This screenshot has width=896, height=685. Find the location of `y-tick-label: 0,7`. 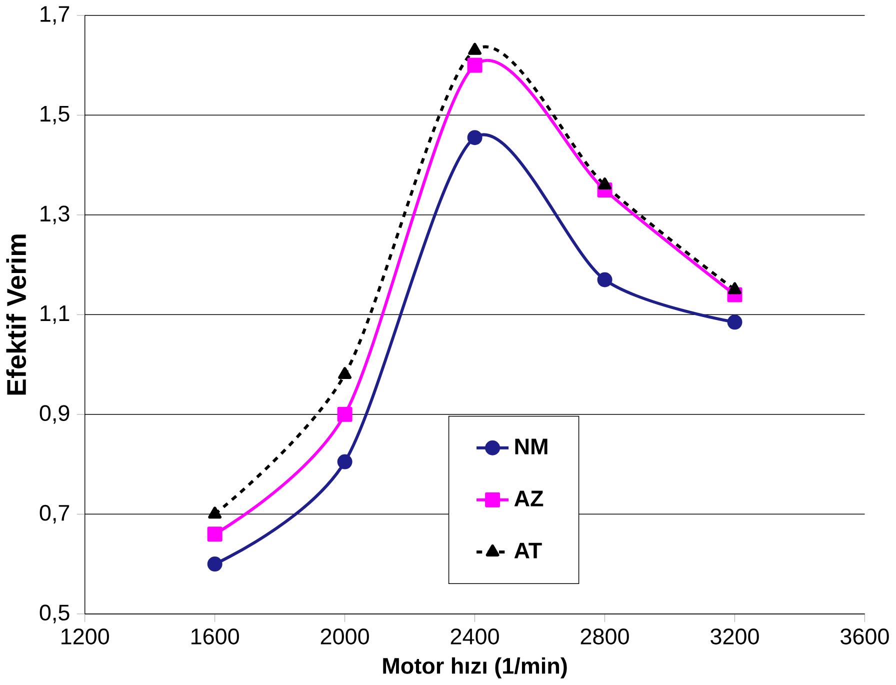

y-tick-label: 0,7 is located at coordinates (55, 514).